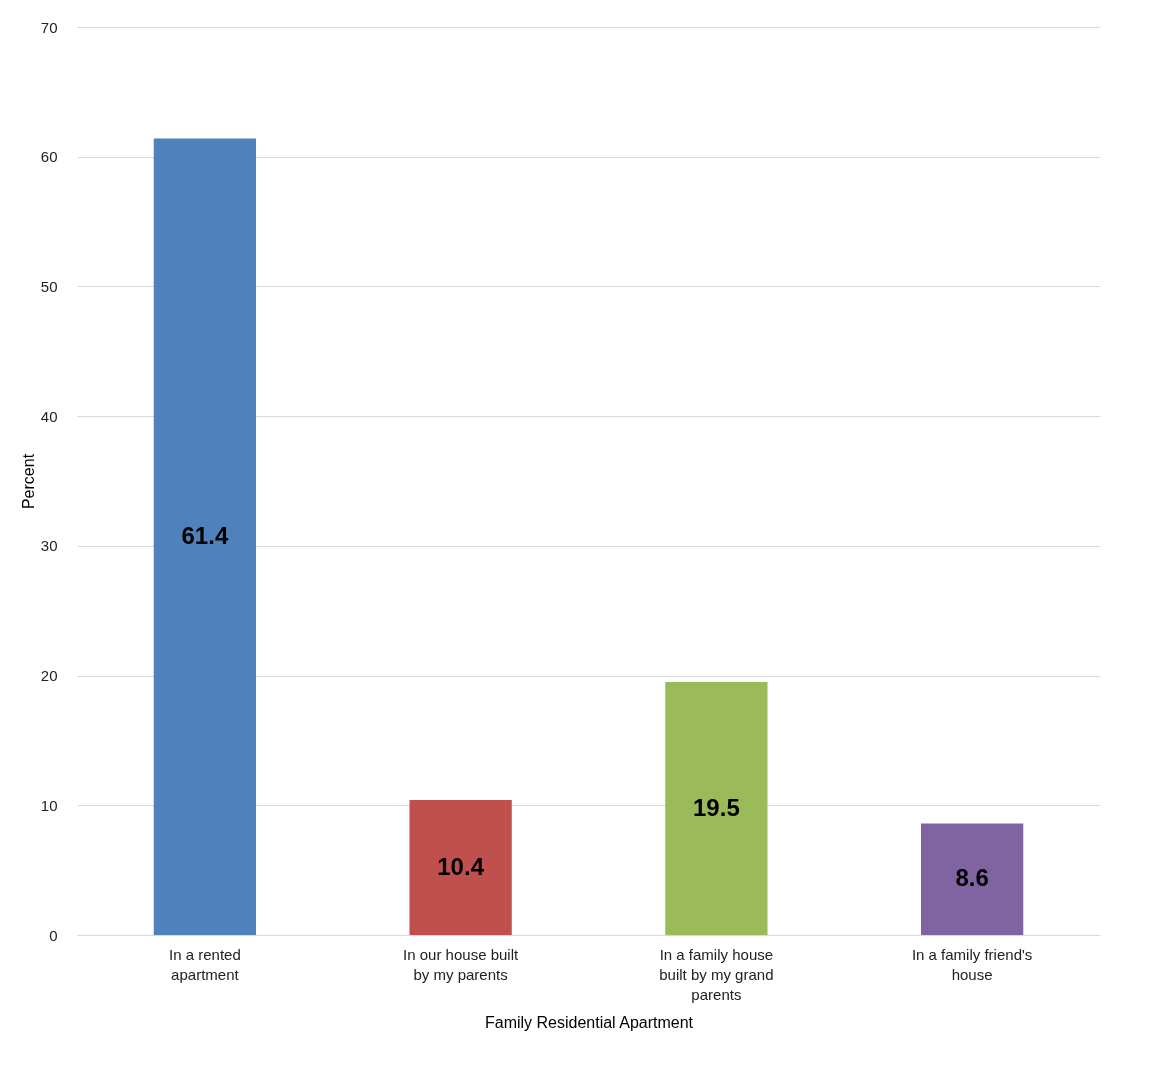 Image resolution: width=1166 pixels, height=1086 pixels. What do you see at coordinates (28, 481) in the screenshot?
I see `y-axis-title: Percent` at bounding box center [28, 481].